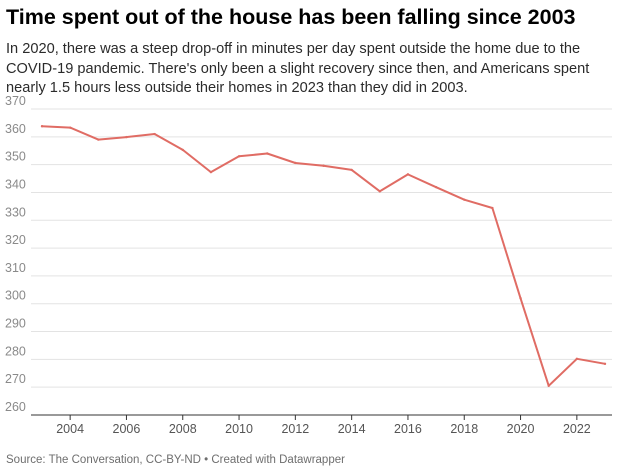 The width and height of the screenshot is (620, 474). I want to click on y-tick-label: 310, so click(15, 268).